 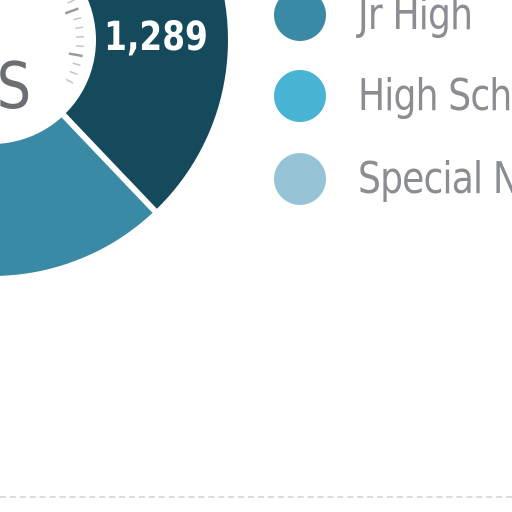 What do you see at coordinates (415, 20) in the screenshot?
I see `legend-label: Jr High` at bounding box center [415, 20].